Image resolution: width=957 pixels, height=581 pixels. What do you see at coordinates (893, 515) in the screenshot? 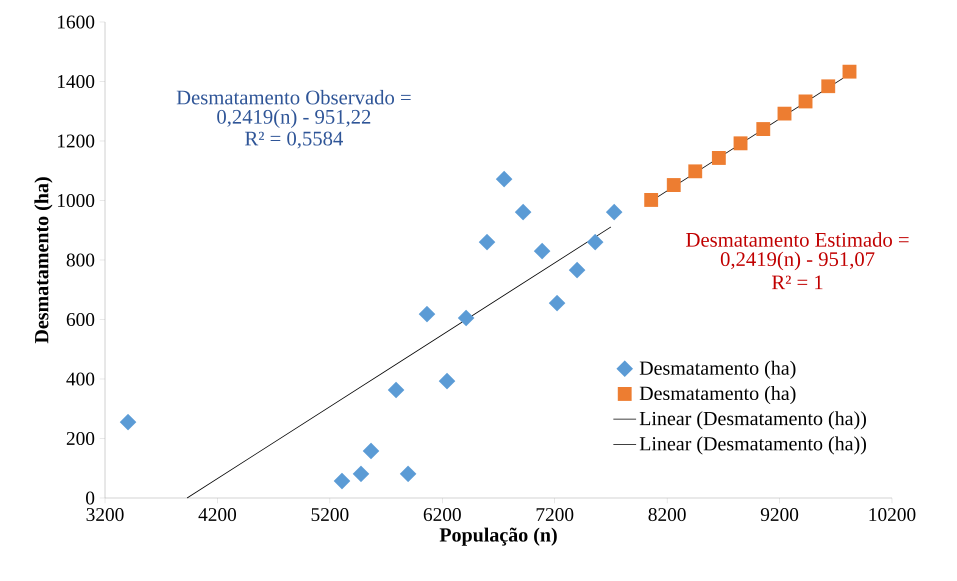
I see `x-tick-label: 10200` at bounding box center [893, 515].